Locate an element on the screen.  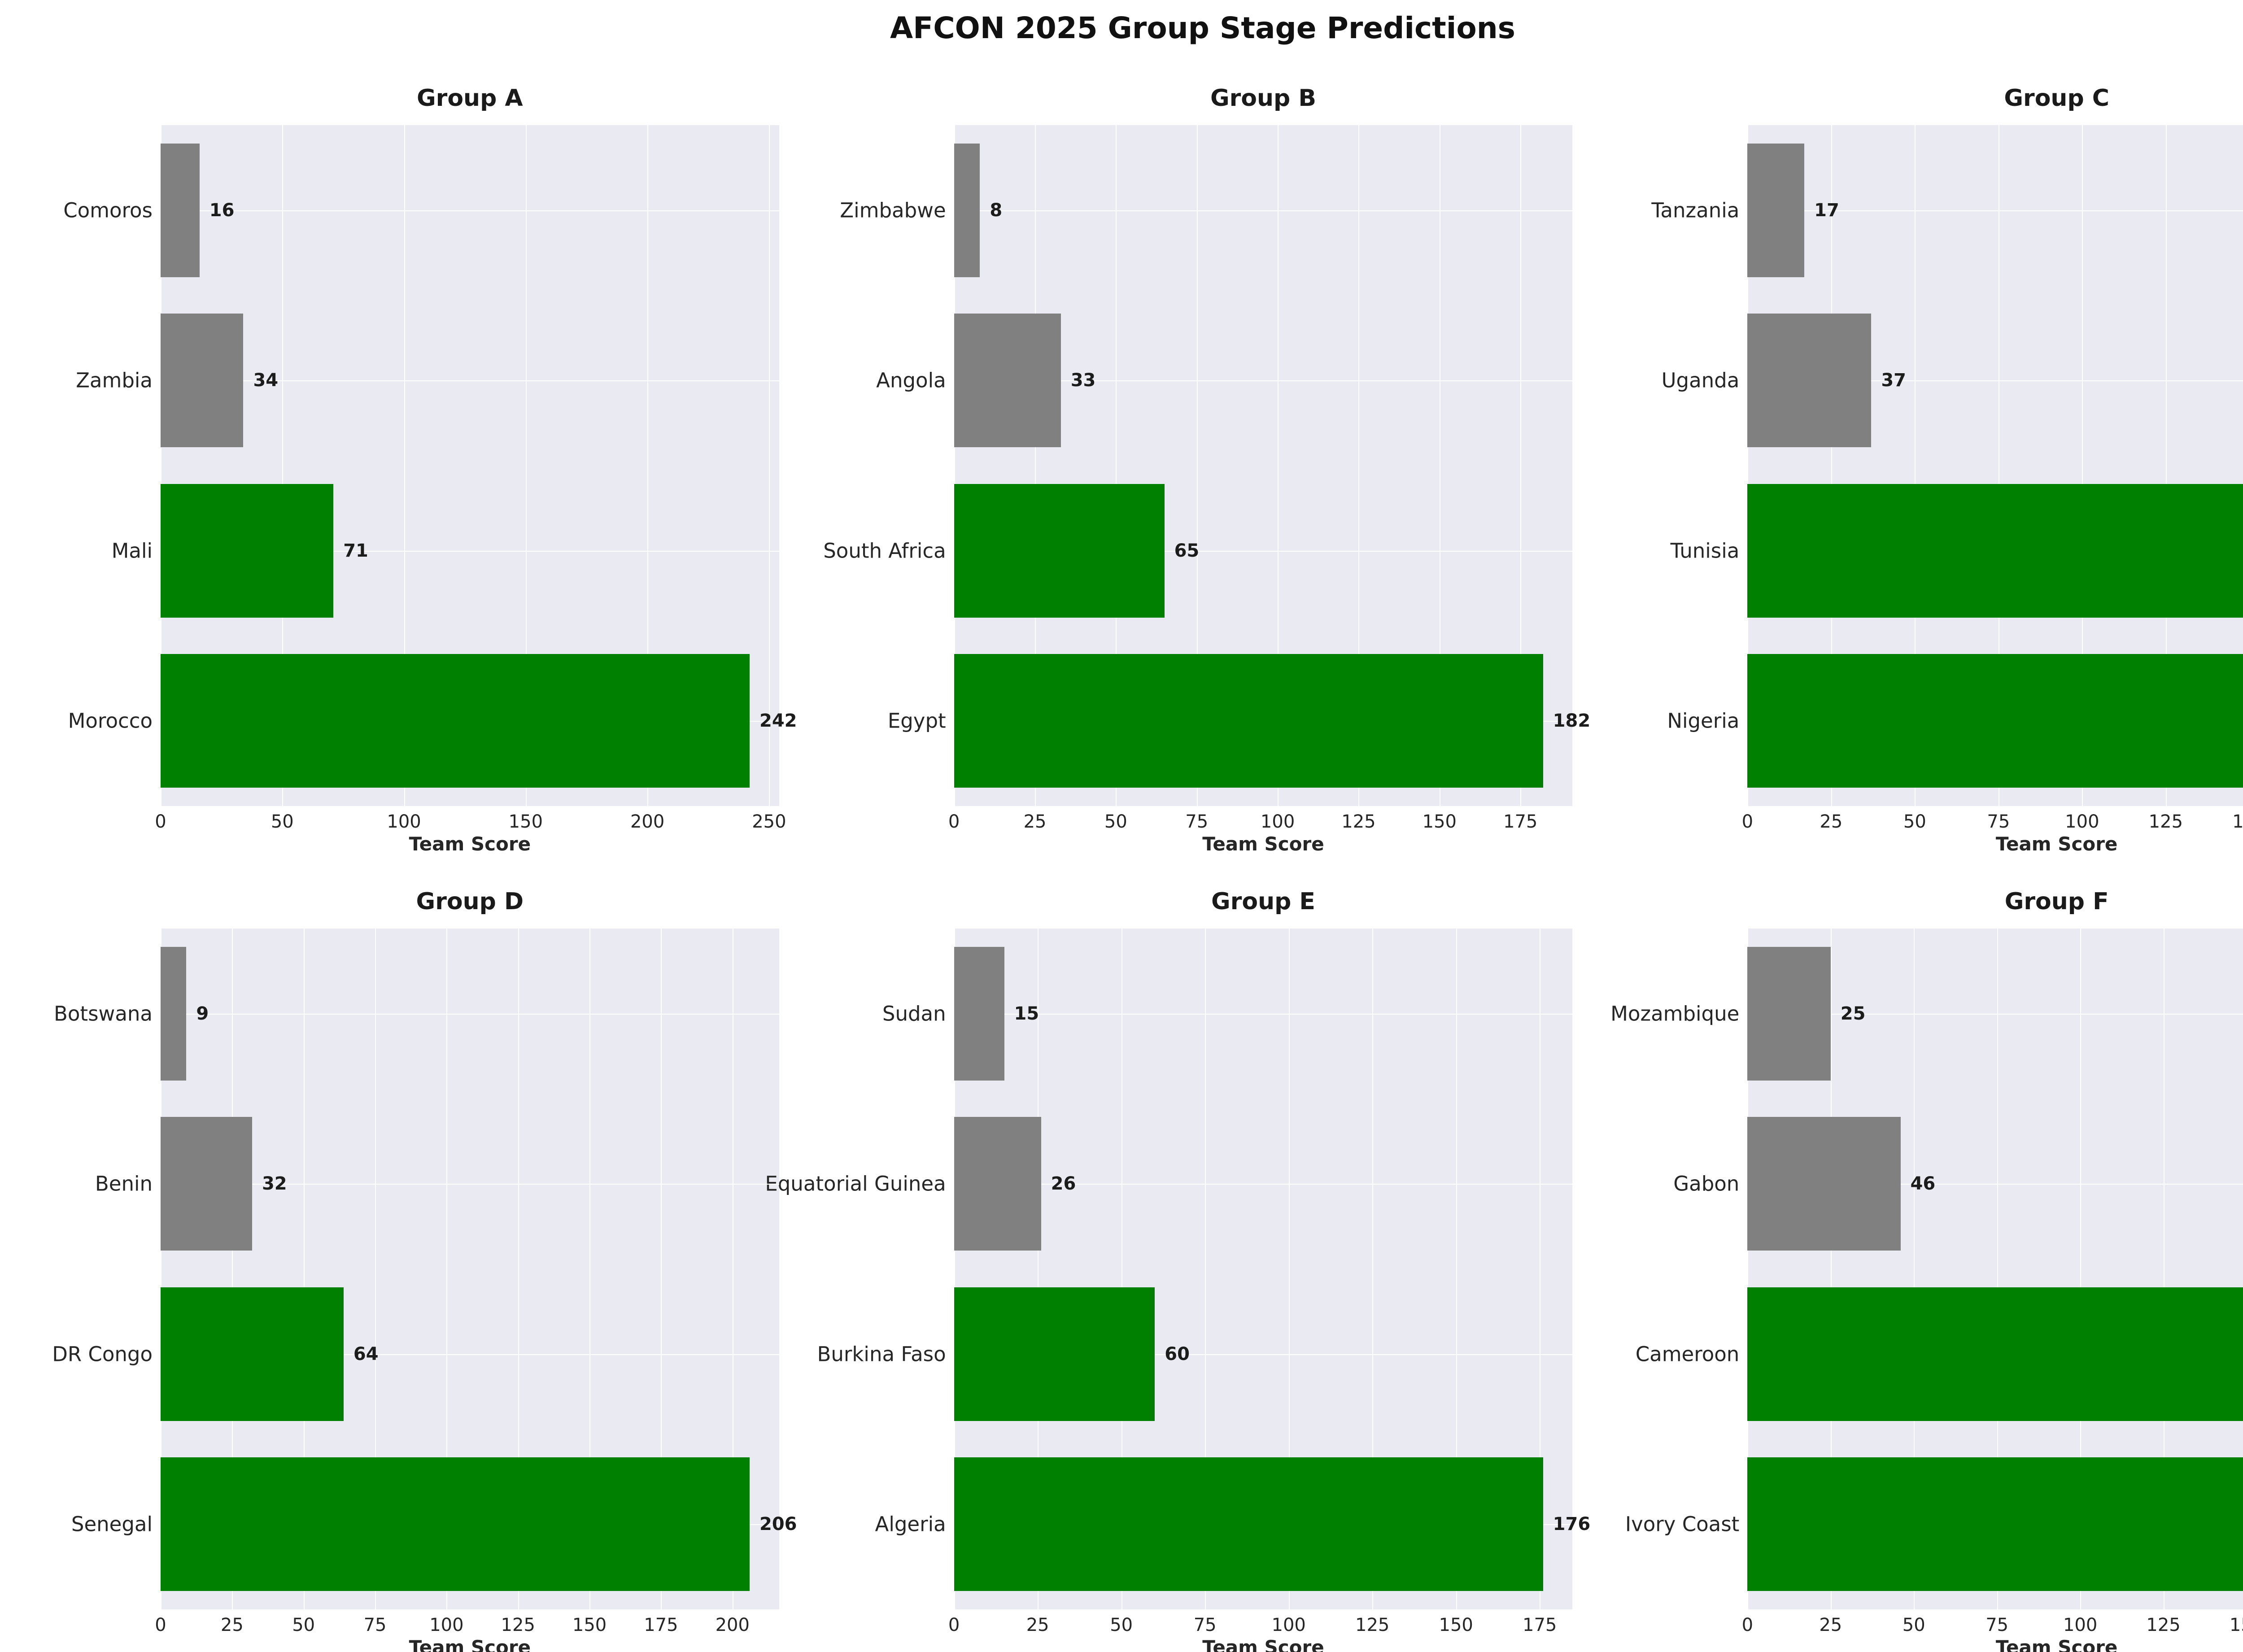
subplot-title-group-b: Group B is located at coordinates (1263, 99).